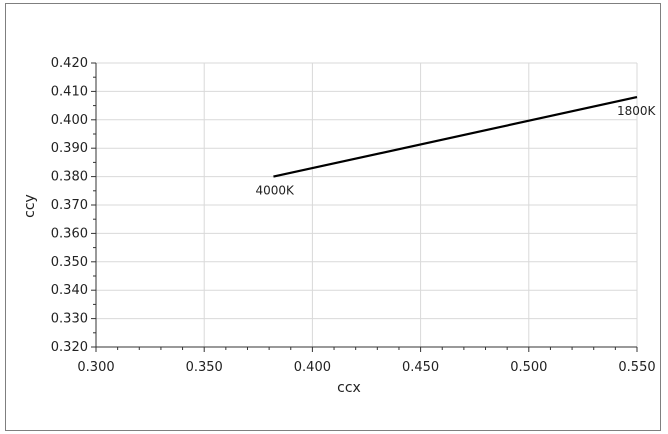 The width and height of the screenshot is (668, 434). What do you see at coordinates (312, 367) in the screenshot?
I see `x-tick-label: 0.400` at bounding box center [312, 367].